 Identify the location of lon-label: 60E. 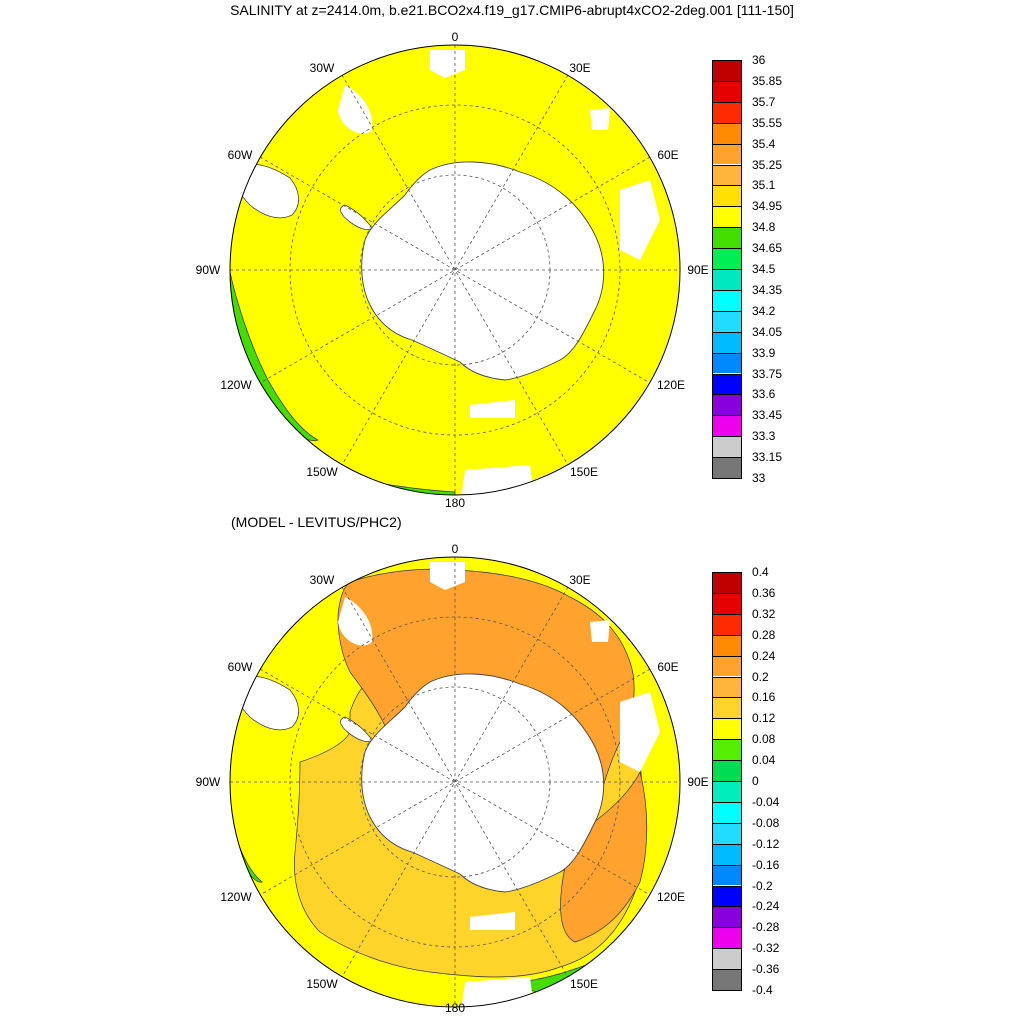
(667, 155).